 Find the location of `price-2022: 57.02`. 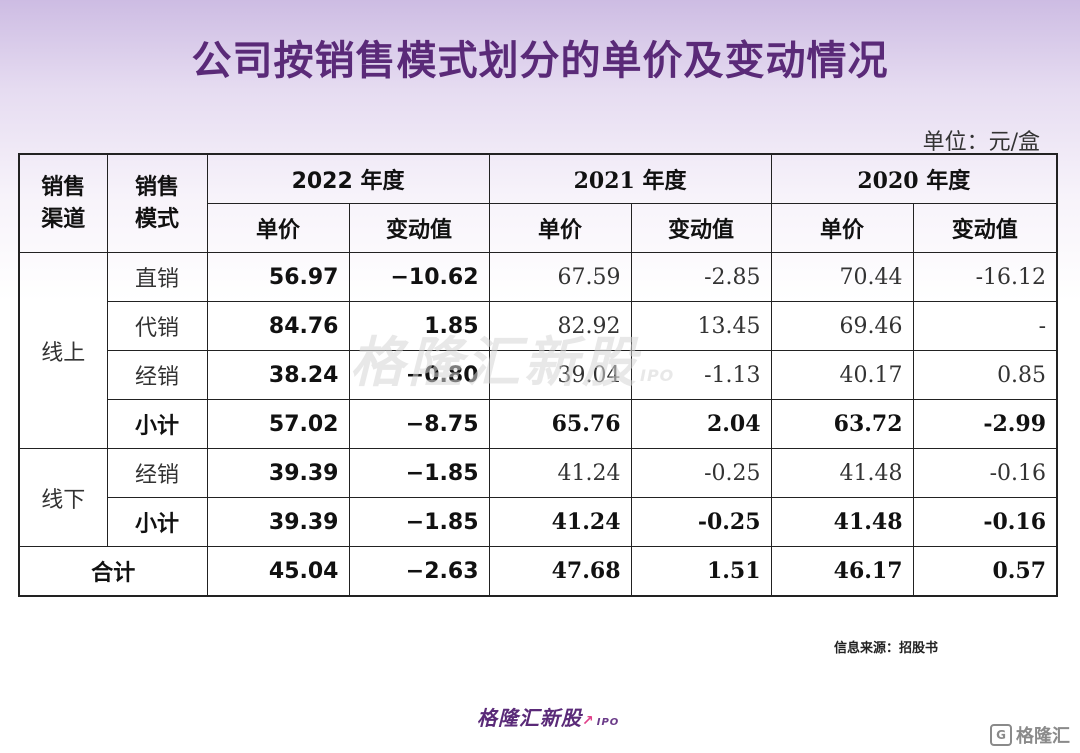

price-2022: 57.02 is located at coordinates (278, 424).